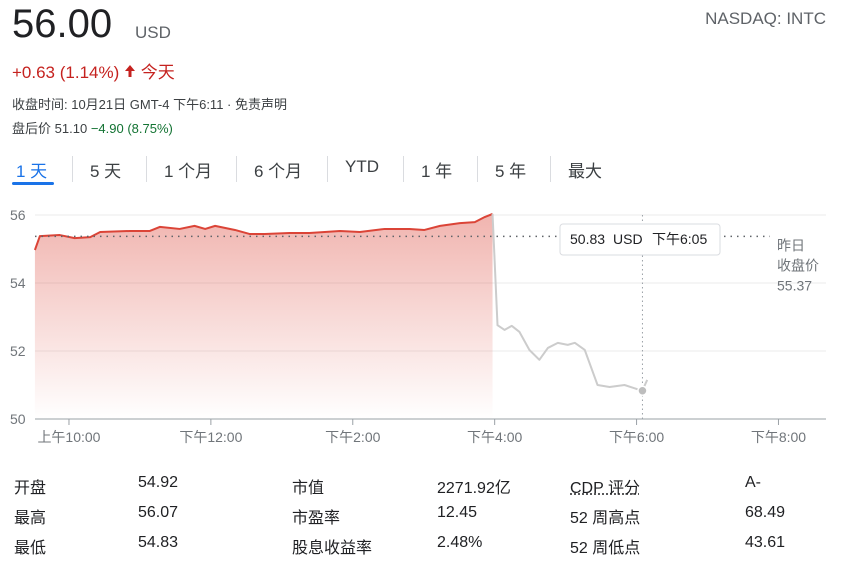 This screenshot has height=571, width=863. Describe the element at coordinates (18, 419) in the screenshot. I see `y-tick-label: 50` at that location.